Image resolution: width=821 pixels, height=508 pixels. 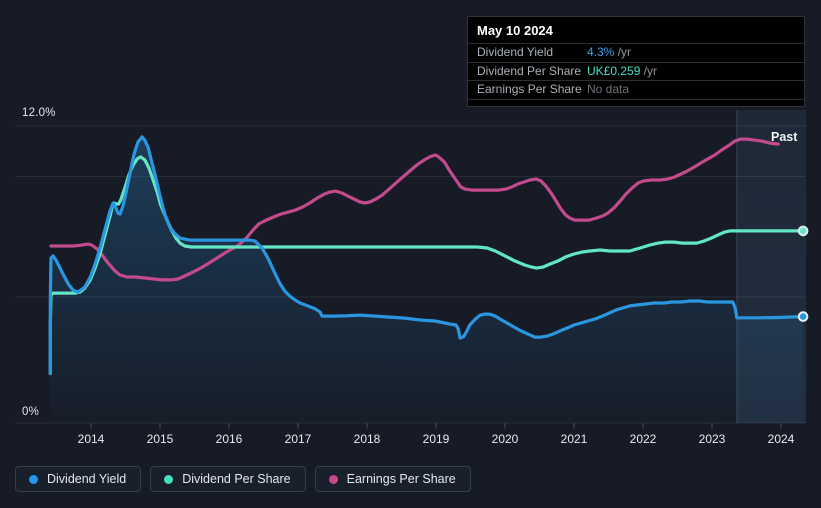 I want to click on legend-dot-dividend-per-share, so click(x=169, y=479).